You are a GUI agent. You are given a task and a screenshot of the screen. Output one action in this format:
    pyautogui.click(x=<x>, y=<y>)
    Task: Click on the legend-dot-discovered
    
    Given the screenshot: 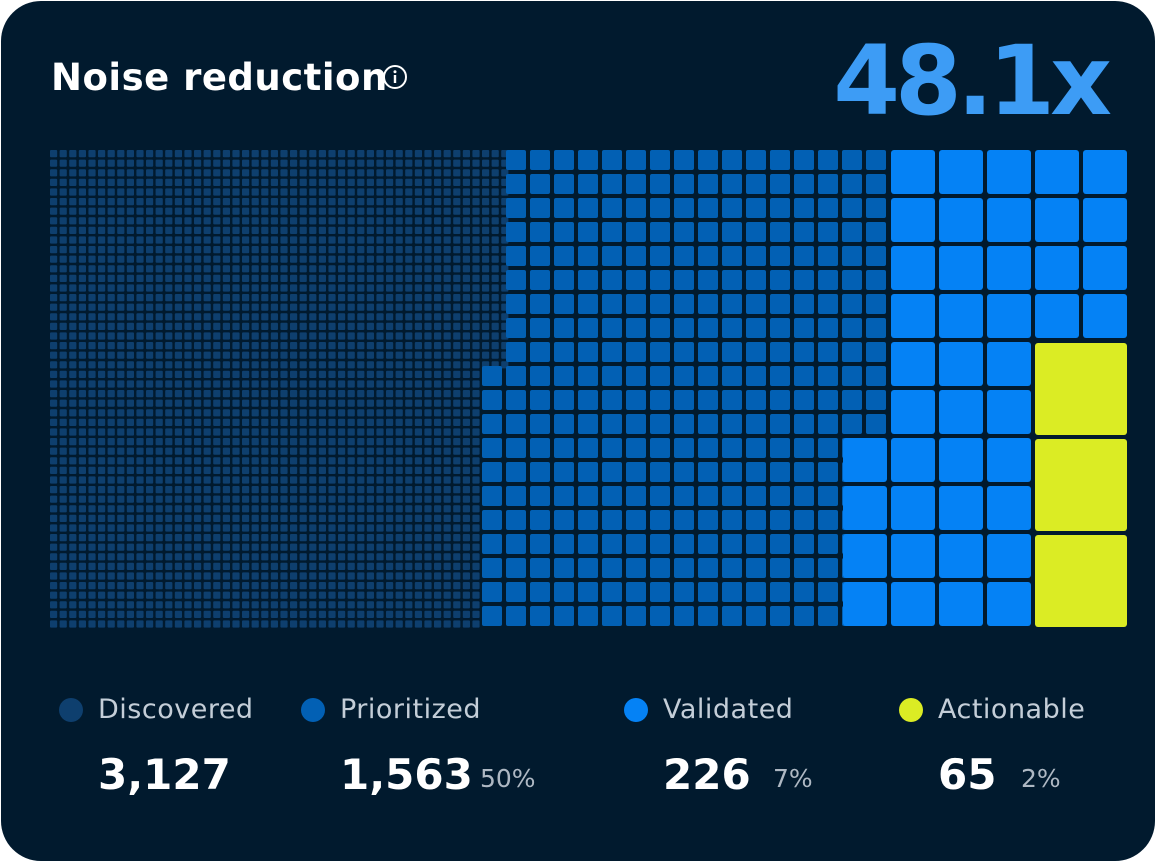 What is the action you would take?
    pyautogui.click(x=71, y=710)
    